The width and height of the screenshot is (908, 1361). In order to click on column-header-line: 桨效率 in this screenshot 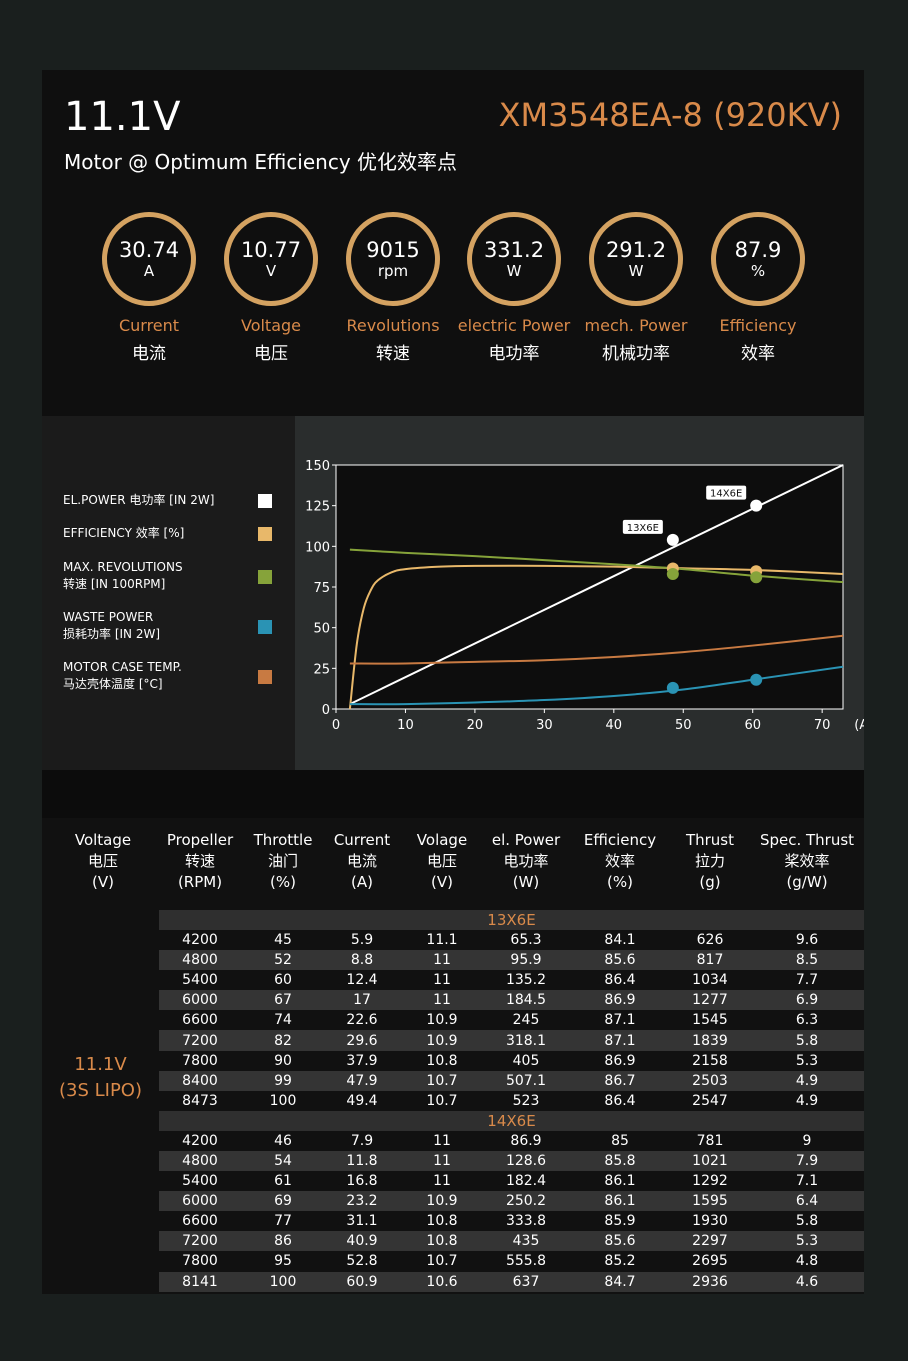, I will do `click(807, 861)`.